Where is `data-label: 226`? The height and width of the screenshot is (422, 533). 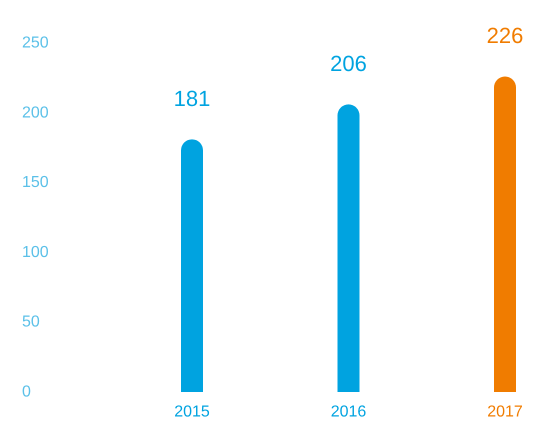 data-label: 226 is located at coordinates (505, 35).